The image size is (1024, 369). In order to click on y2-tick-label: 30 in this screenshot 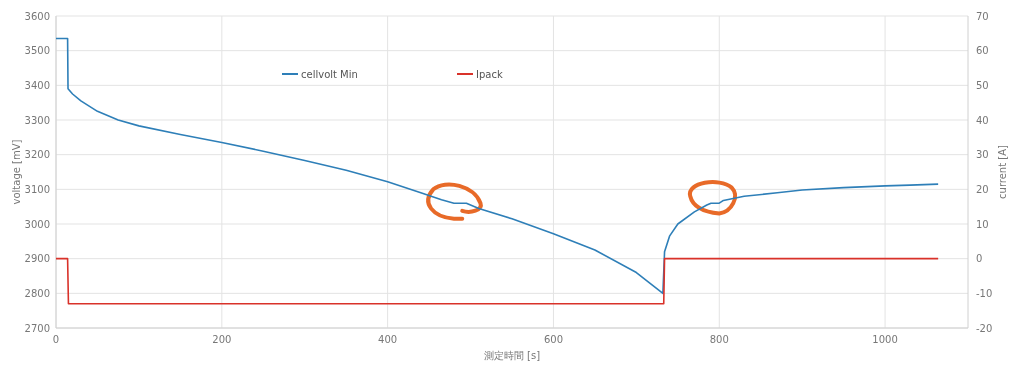, I will do `click(982, 155)`.